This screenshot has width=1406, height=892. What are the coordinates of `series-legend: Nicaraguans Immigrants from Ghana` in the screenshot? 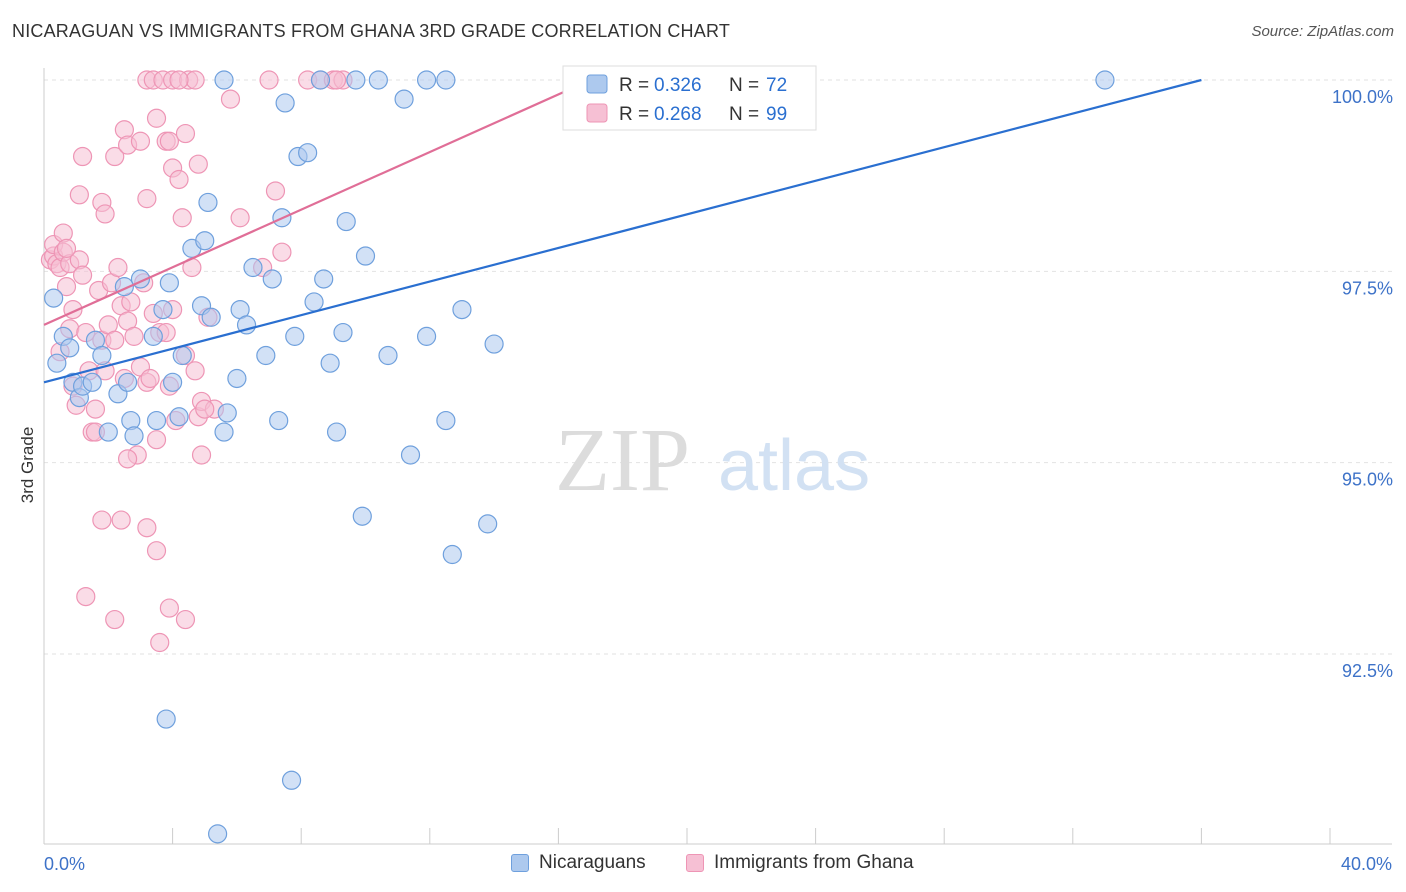 It's located at (703, 865).